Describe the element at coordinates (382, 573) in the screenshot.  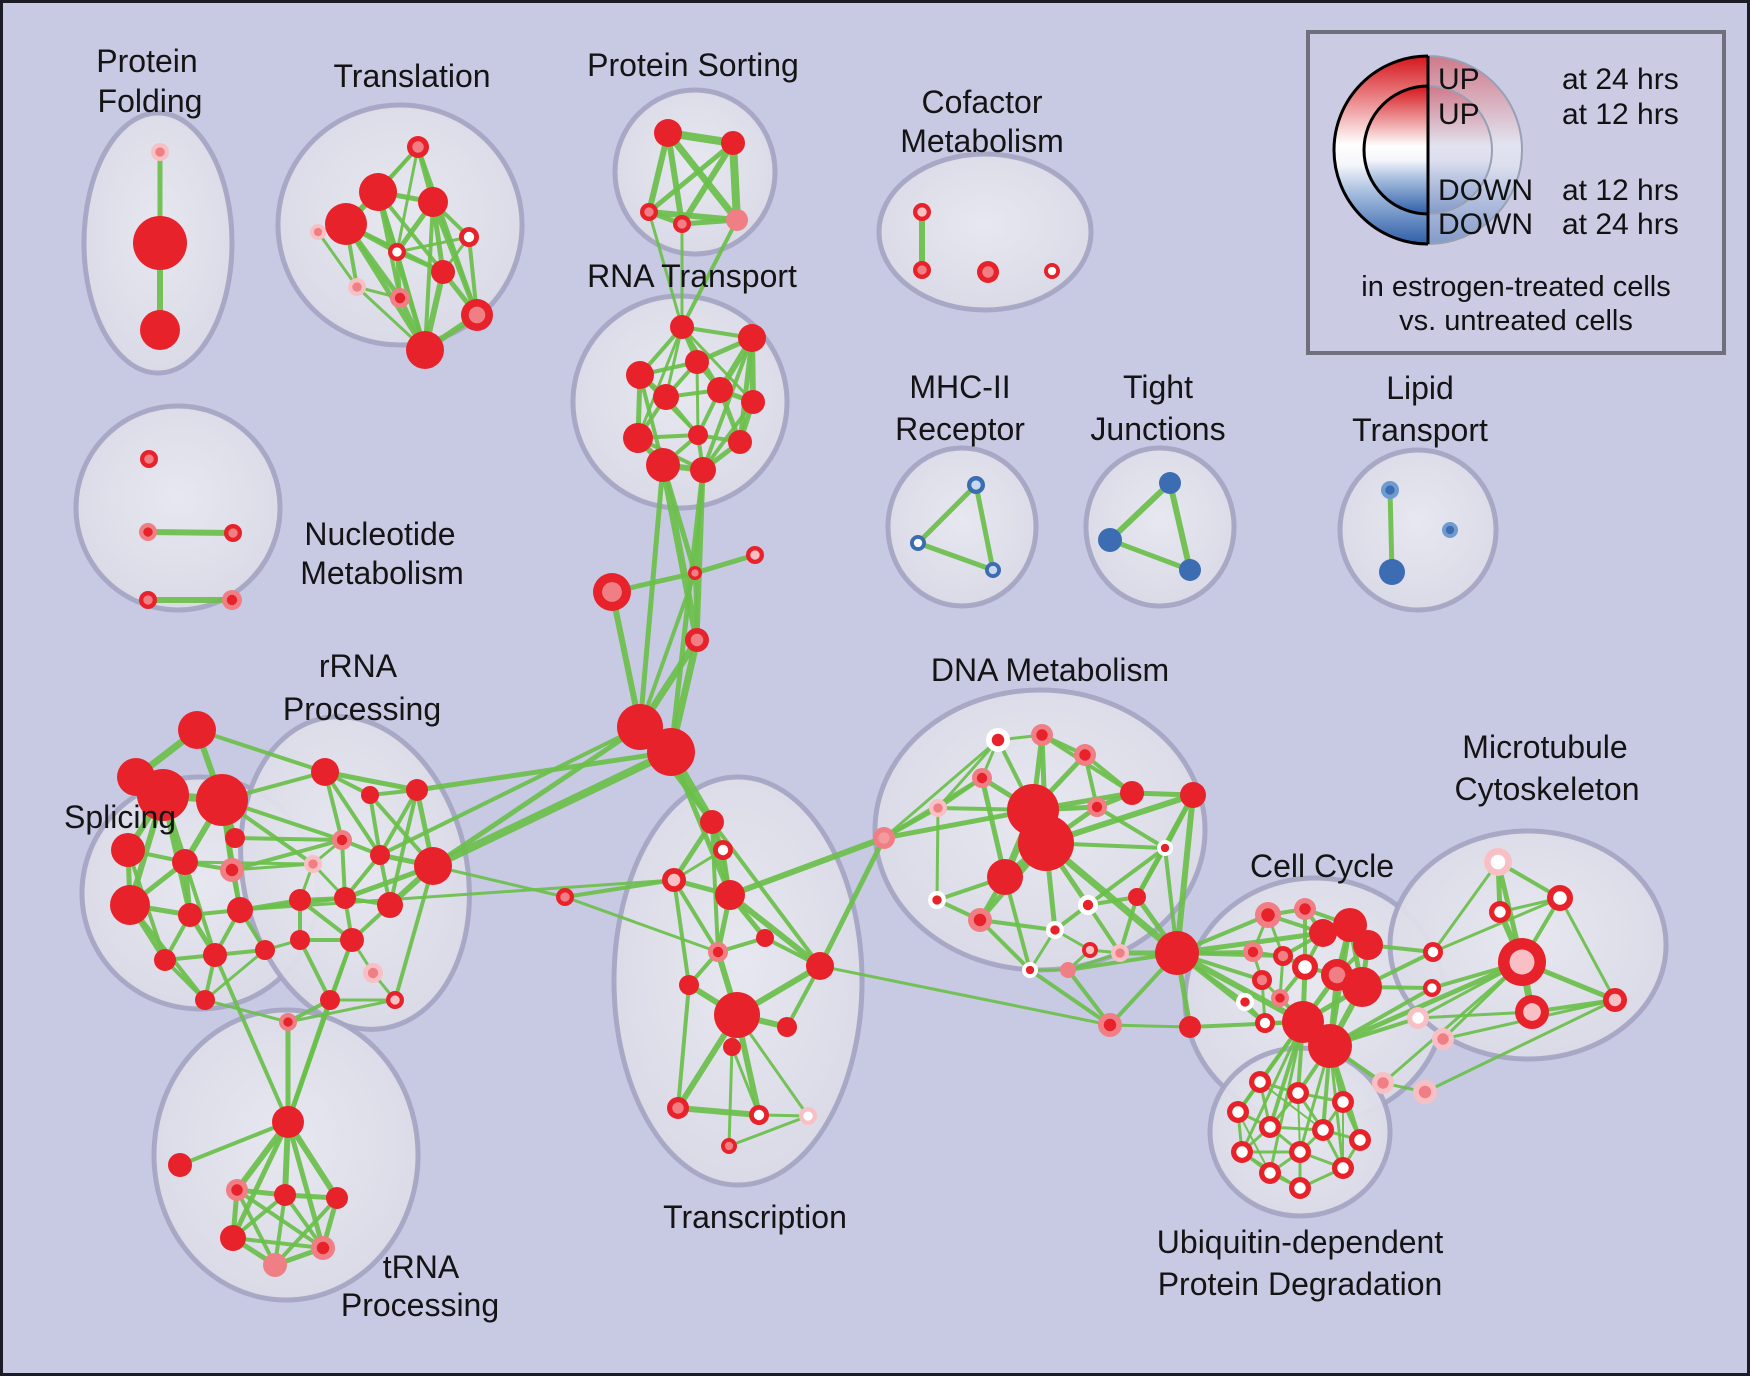
I see `cluster-label-nucleotide-metabolism-line2: Metabolism` at that location.